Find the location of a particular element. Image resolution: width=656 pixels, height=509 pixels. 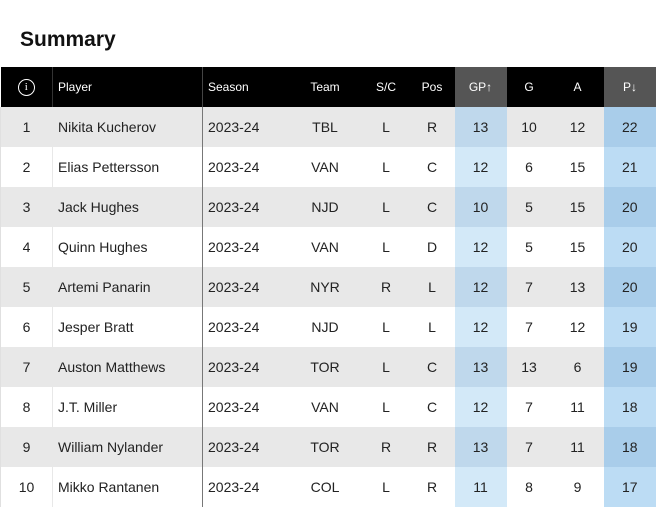

table-row: 2 Elias Pettersson 2023-24 VAN L C 12 6 15 21 is located at coordinates (328, 167).